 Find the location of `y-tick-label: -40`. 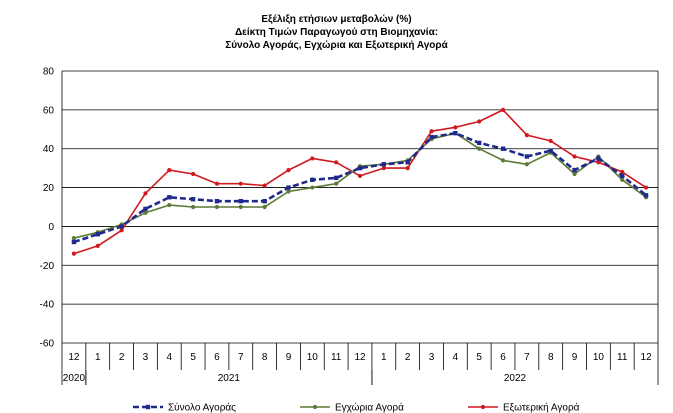

y-tick-label: -40 is located at coordinates (47, 305).